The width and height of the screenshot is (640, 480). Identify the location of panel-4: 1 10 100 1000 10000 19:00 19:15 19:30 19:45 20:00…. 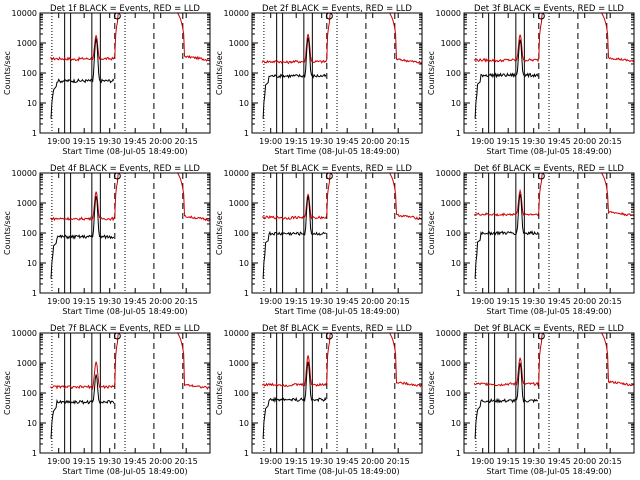
(107, 240).